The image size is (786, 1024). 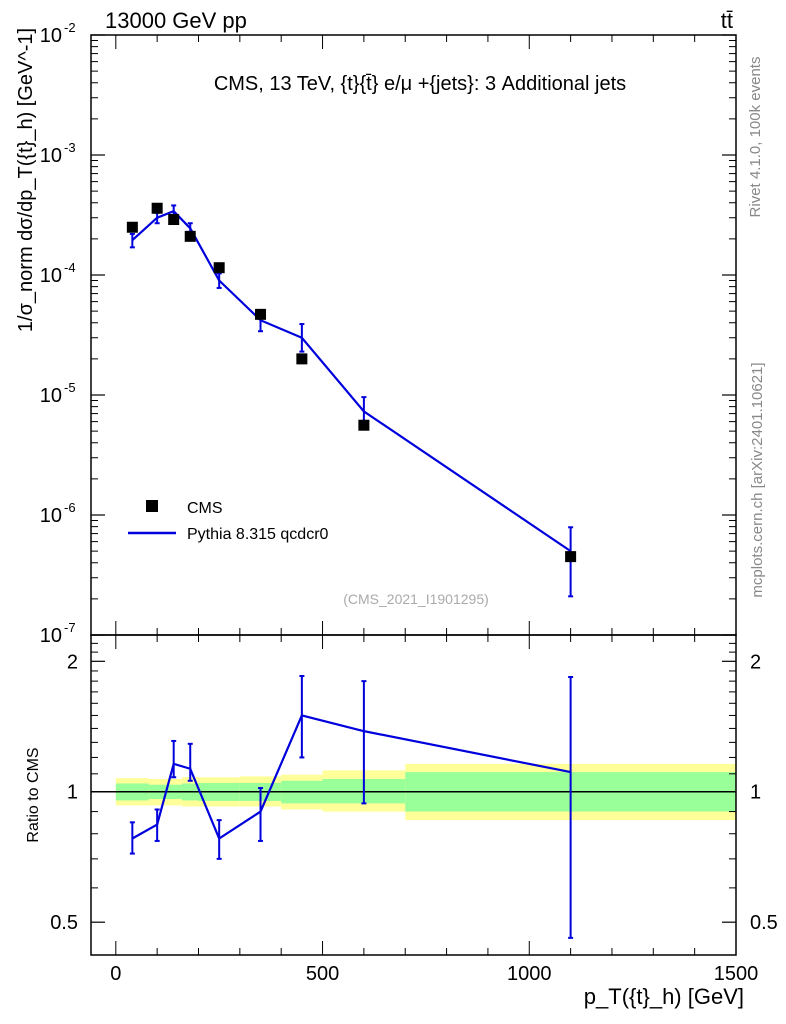 What do you see at coordinates (664, 996) in the screenshot?
I see `x-axis-label: p_T({t}_h) [GeV]` at bounding box center [664, 996].